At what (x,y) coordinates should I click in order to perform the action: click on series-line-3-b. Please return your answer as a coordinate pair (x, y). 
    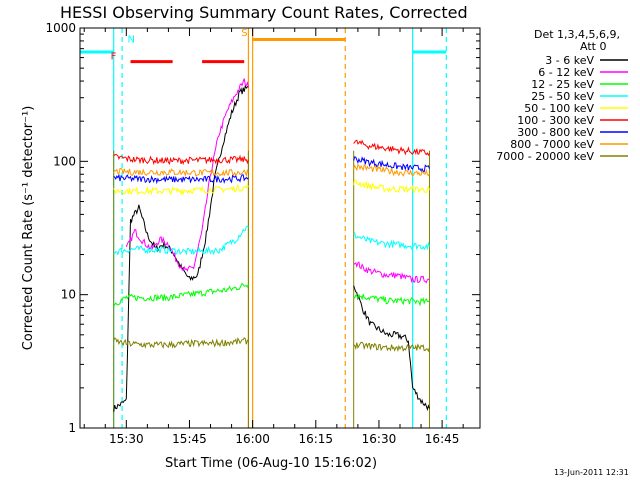
    Looking at the image, I should click on (391, 241).